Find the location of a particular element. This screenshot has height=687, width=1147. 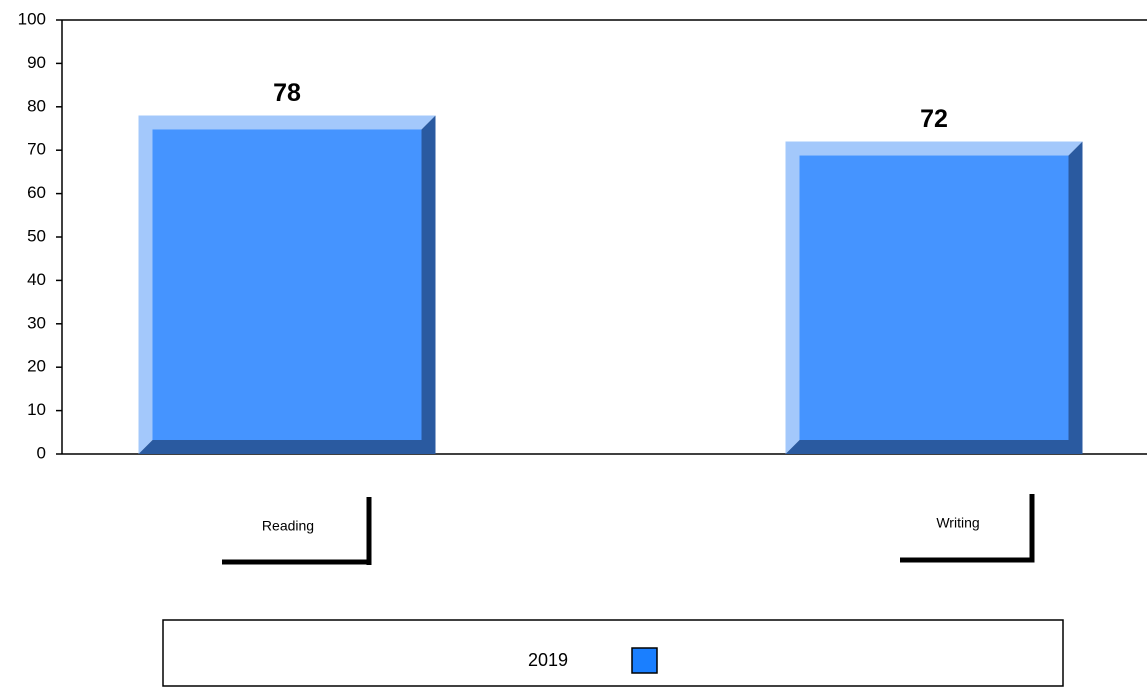

x-tick-label: Writing is located at coordinates (957, 523).